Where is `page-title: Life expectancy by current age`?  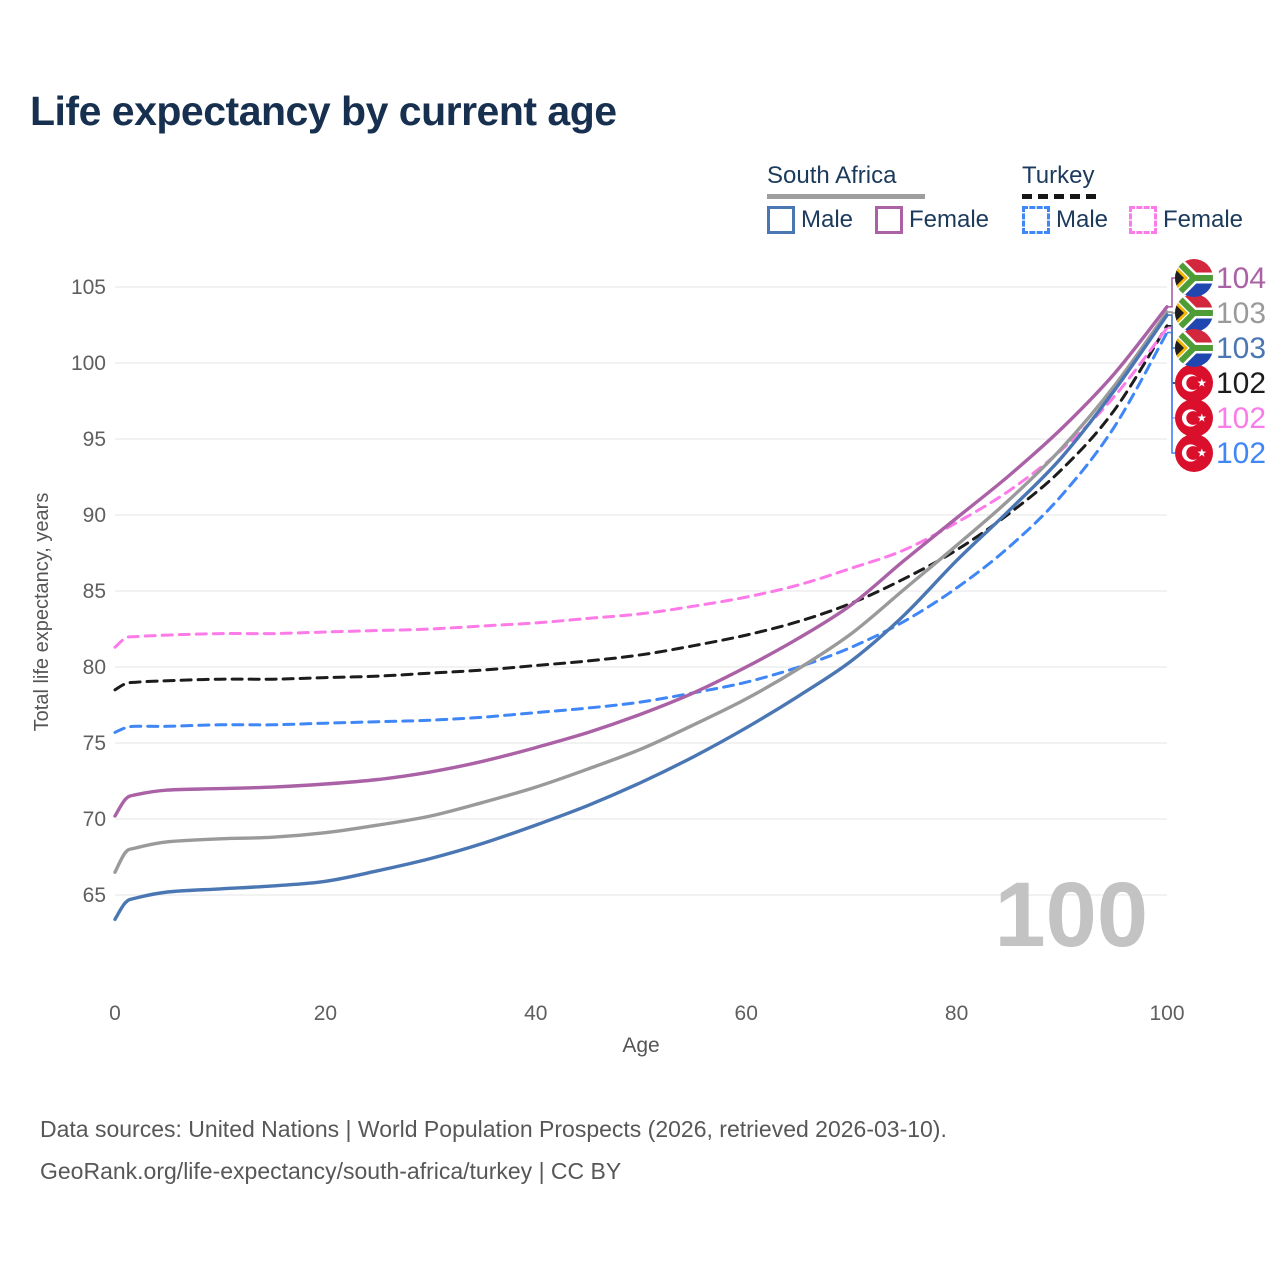
page-title: Life expectancy by current age is located at coordinates (323, 111).